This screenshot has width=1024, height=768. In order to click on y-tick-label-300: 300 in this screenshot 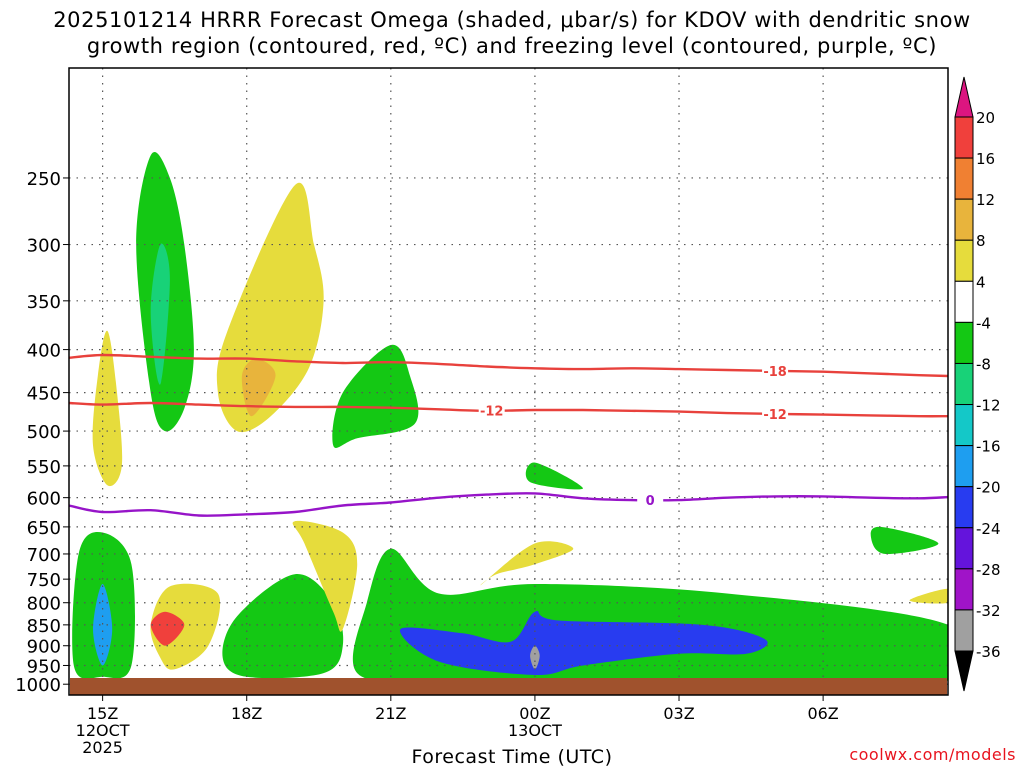, I will do `click(44, 246)`.